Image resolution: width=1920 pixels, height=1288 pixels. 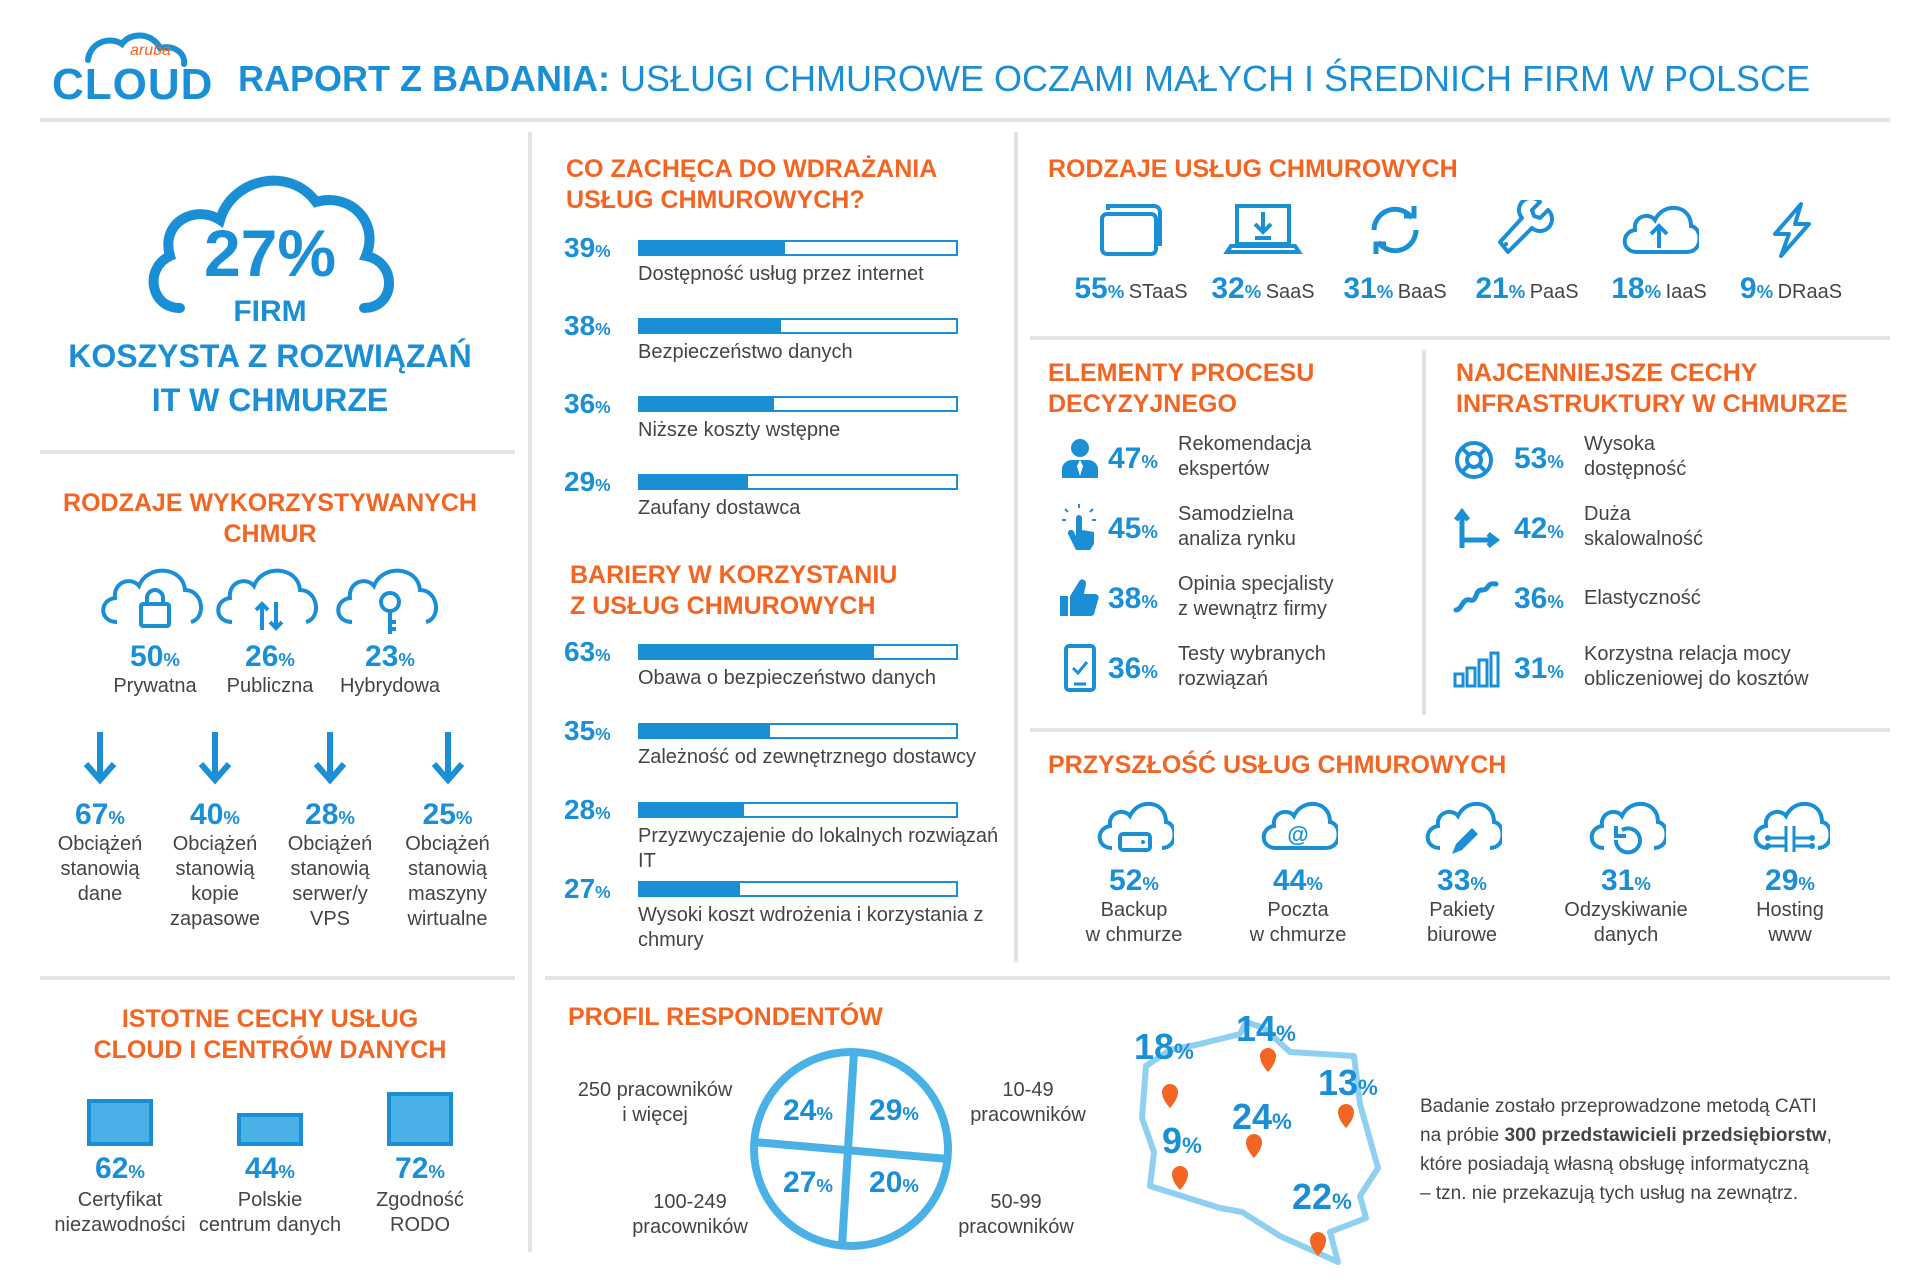 I want to click on folder-icon, so click(x=1131, y=230).